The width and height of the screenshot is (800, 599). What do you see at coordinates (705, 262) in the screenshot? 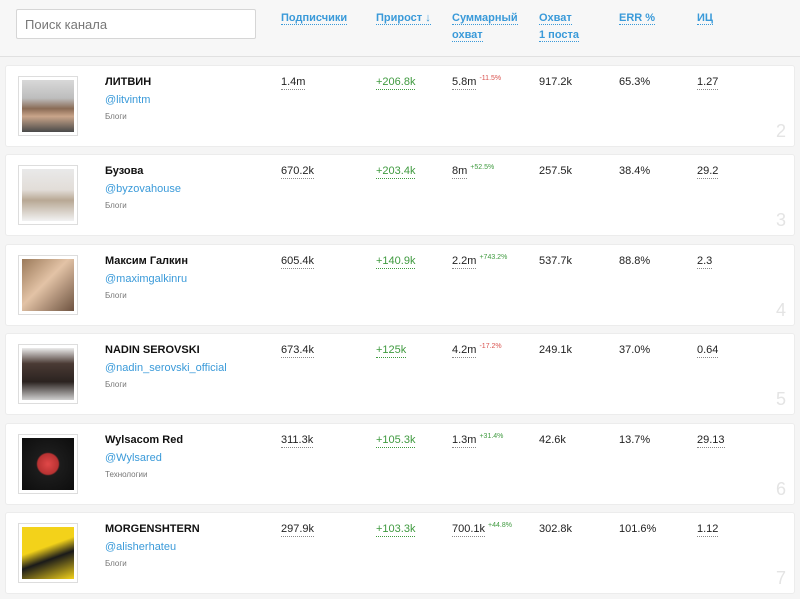
I see `ic-value: 2.3` at bounding box center [705, 262].